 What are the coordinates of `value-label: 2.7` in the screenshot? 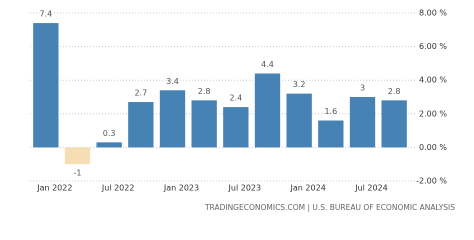 It's located at (140, 93).